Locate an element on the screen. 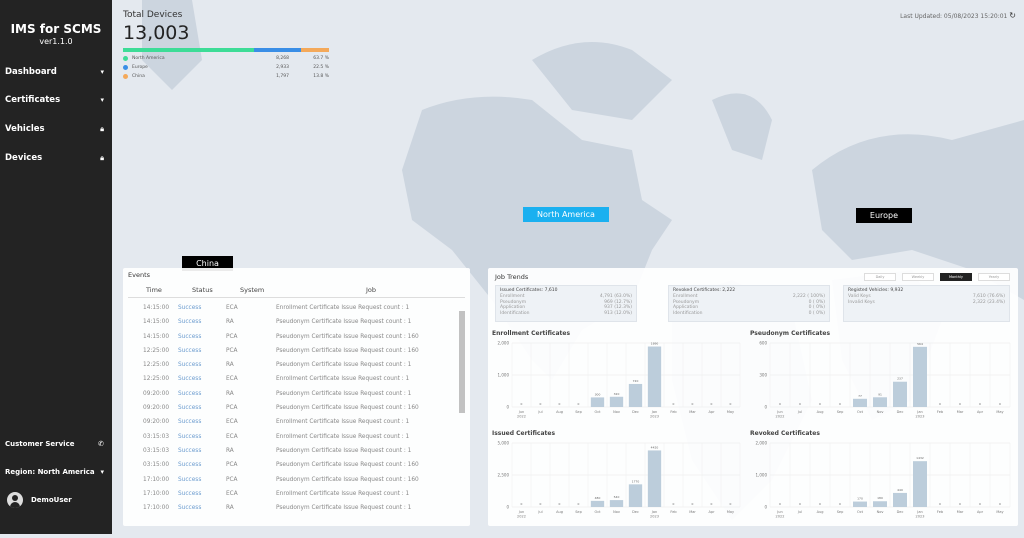  bar-value-label: 1890 is located at coordinates (655, 344).